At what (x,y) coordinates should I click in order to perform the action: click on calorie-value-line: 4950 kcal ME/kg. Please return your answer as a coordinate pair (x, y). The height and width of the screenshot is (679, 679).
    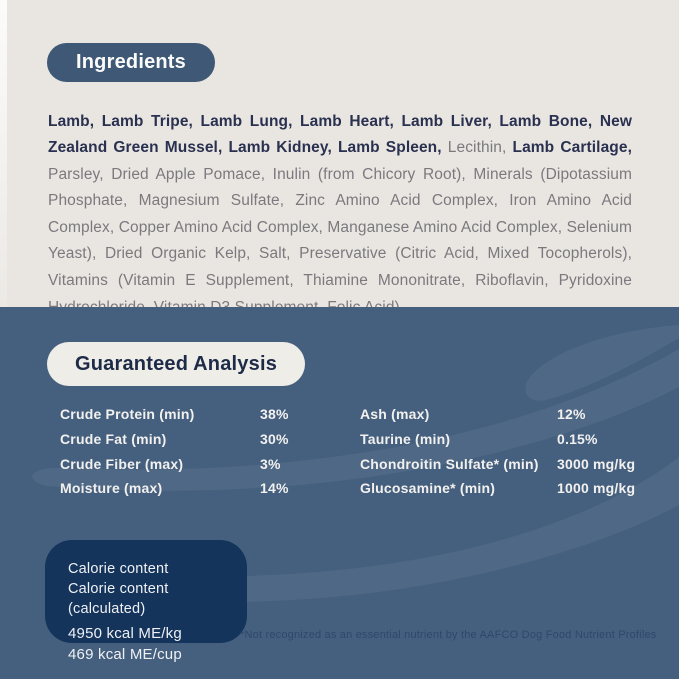
    Looking at the image, I should click on (125, 633).